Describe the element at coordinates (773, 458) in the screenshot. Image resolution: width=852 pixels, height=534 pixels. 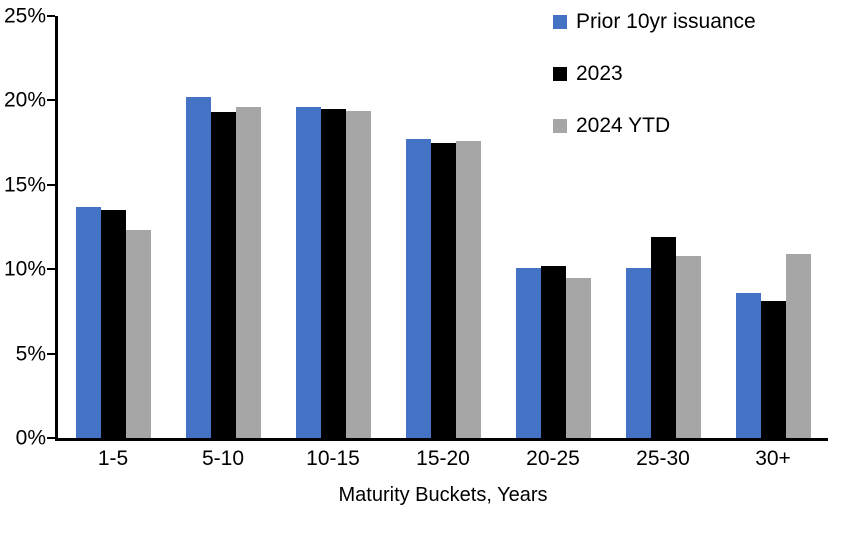
I see `x-axis-label: 30+` at that location.